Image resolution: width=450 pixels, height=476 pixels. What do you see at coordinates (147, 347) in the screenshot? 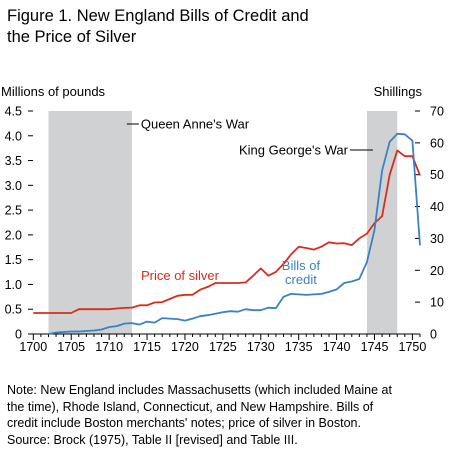
I see `x-tick-label: 1715` at bounding box center [147, 347].